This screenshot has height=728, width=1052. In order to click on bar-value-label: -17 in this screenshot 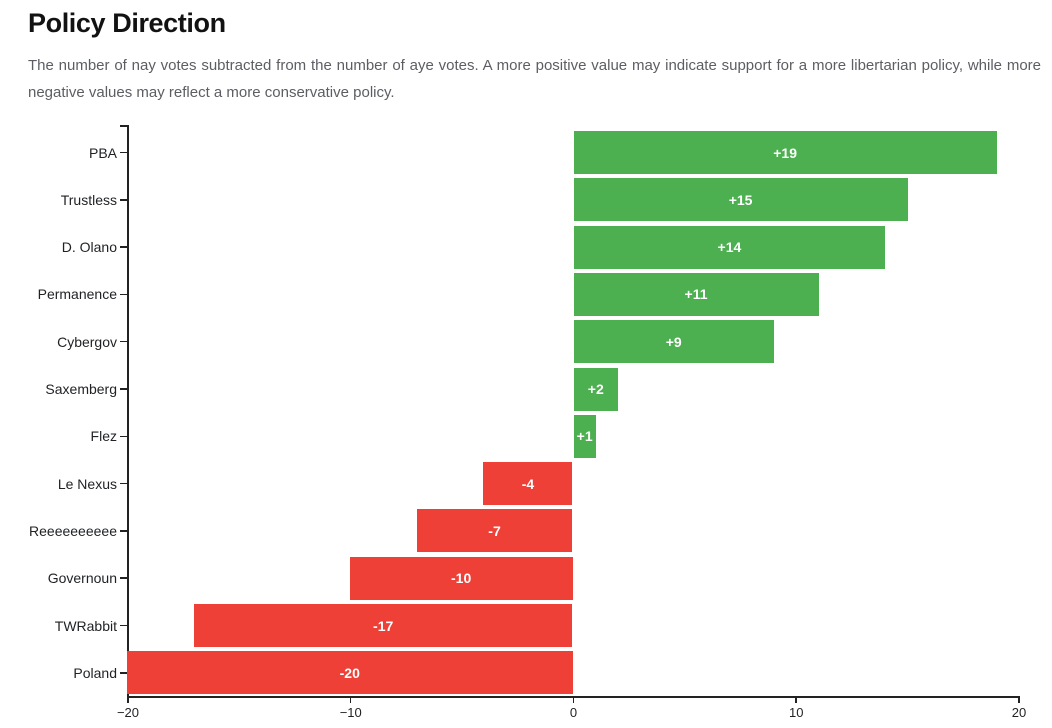, I will do `click(383, 625)`.